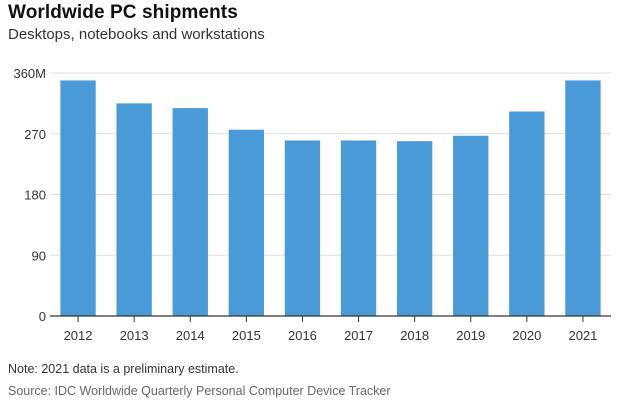 Image resolution: width=627 pixels, height=412 pixels. I want to click on y-tick-label: 0, so click(42, 316).